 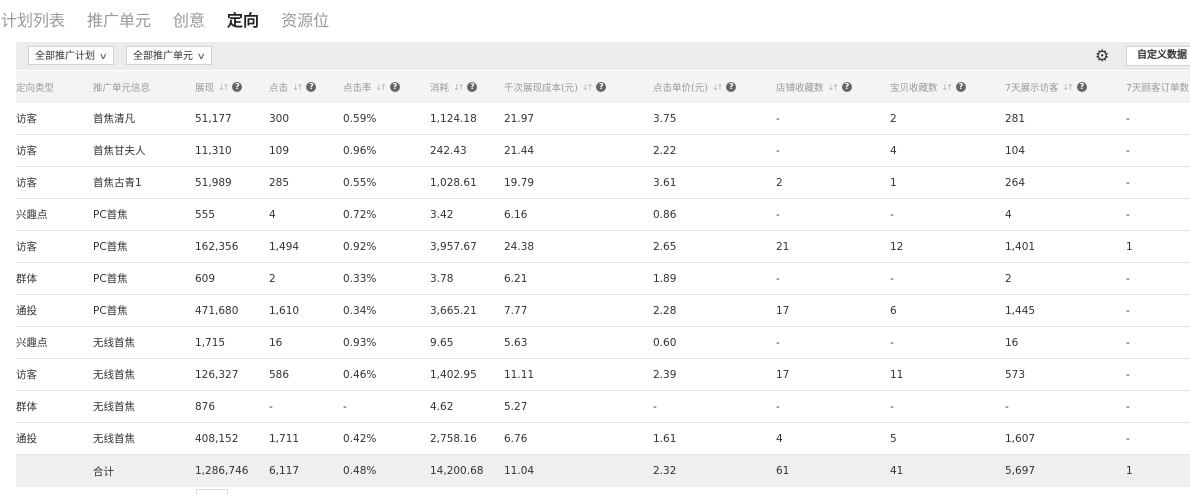 What do you see at coordinates (1102, 55) in the screenshot?
I see `gear-icon: ⚙` at bounding box center [1102, 55].